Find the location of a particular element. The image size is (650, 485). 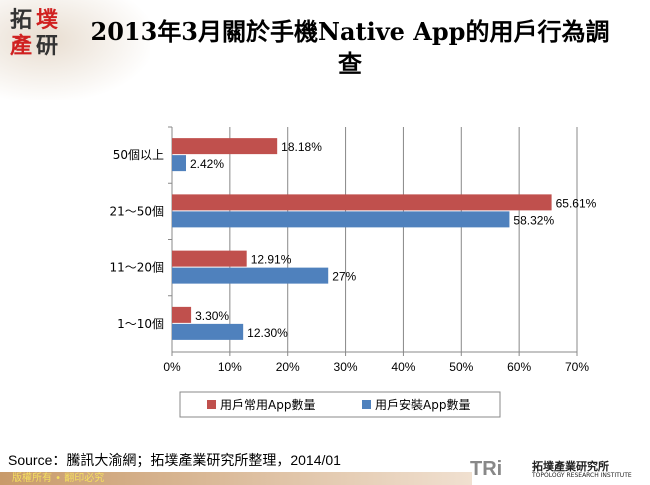

x-tick-label: 50% is located at coordinates (461, 367).